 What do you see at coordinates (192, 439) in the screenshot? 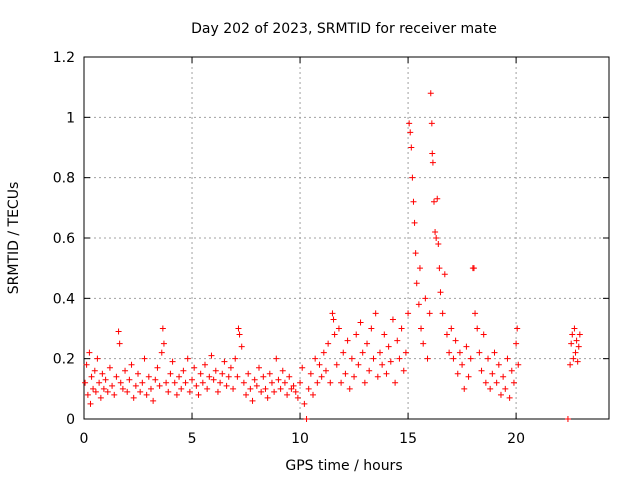
I see `x-tick-label: 5` at bounding box center [192, 439].